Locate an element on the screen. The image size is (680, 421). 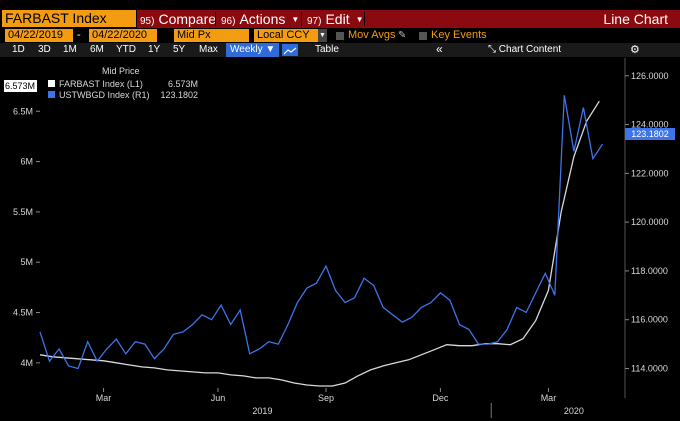
compare-menu: 95) Compare is located at coordinates (178, 19).